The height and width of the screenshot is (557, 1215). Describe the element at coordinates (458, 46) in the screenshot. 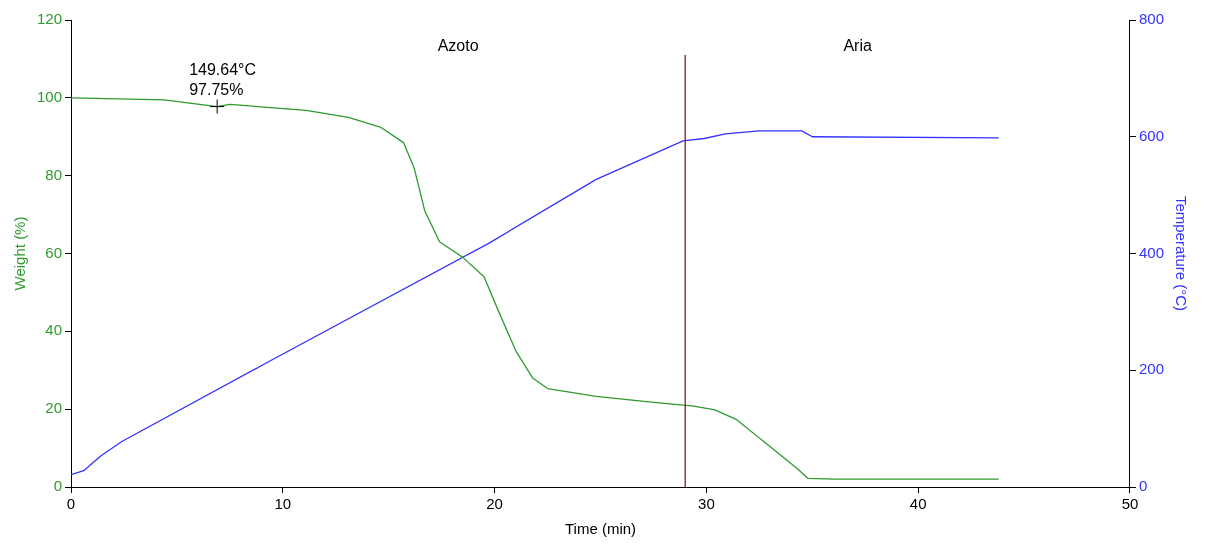

I see `annotation: Azoto` at that location.